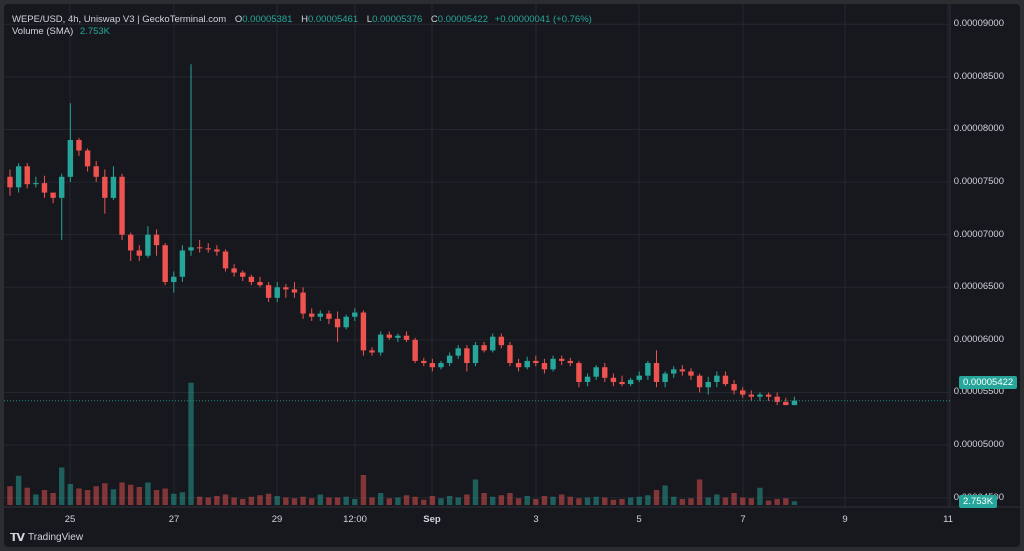 The width and height of the screenshot is (1024, 551). I want to click on volume-badge: 2.753K, so click(978, 501).